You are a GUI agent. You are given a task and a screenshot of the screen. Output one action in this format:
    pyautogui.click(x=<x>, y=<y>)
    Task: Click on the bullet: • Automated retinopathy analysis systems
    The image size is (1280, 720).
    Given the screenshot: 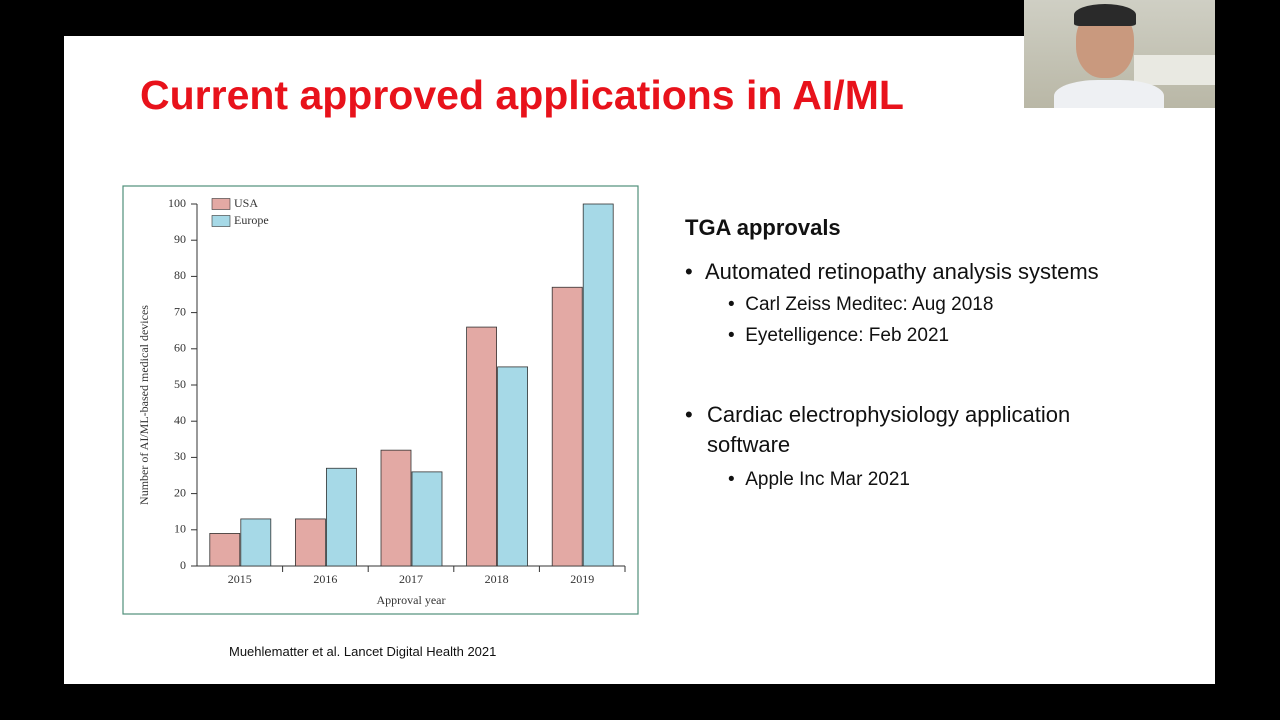 What is the action you would take?
    pyautogui.click(x=892, y=271)
    